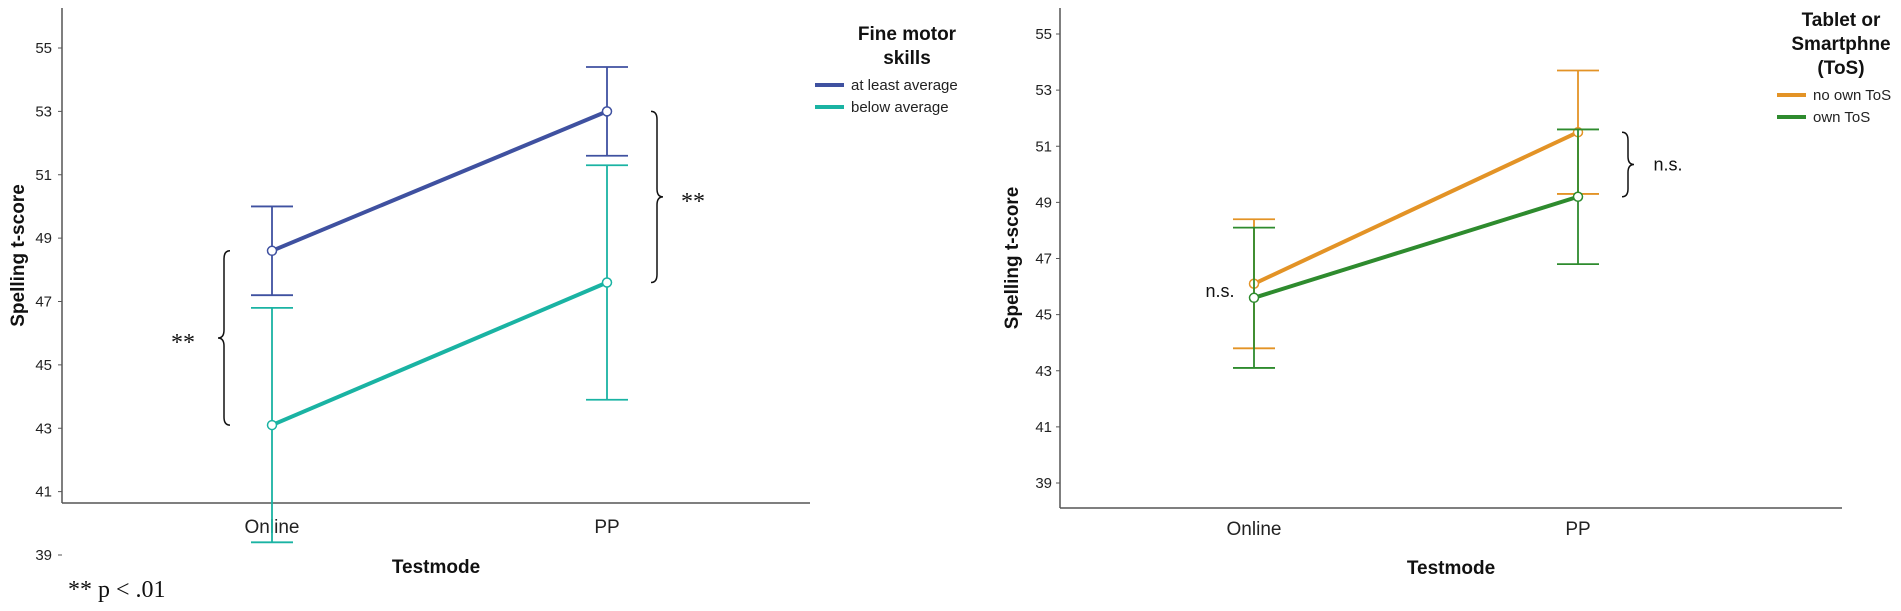  Describe the element at coordinates (900, 107) in the screenshot. I see `legend-label: below average` at that location.